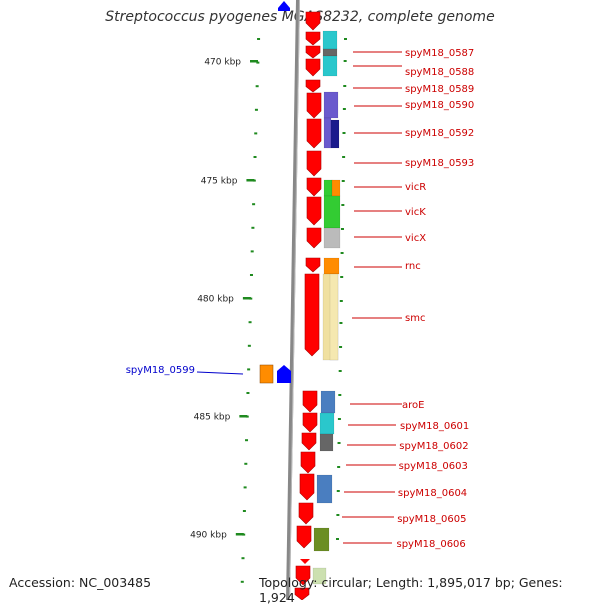 The height and width of the screenshot is (605, 600). What do you see at coordinates (160, 370) in the screenshot?
I see `gene-label: spyM18_0599` at bounding box center [160, 370].